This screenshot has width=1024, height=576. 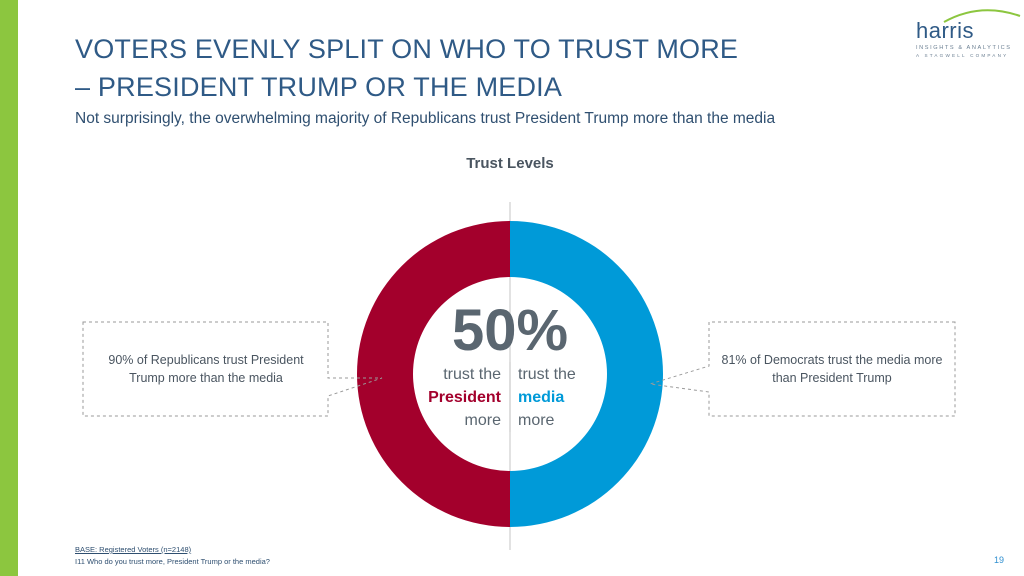 I want to click on slice-media, so click(x=586, y=374).